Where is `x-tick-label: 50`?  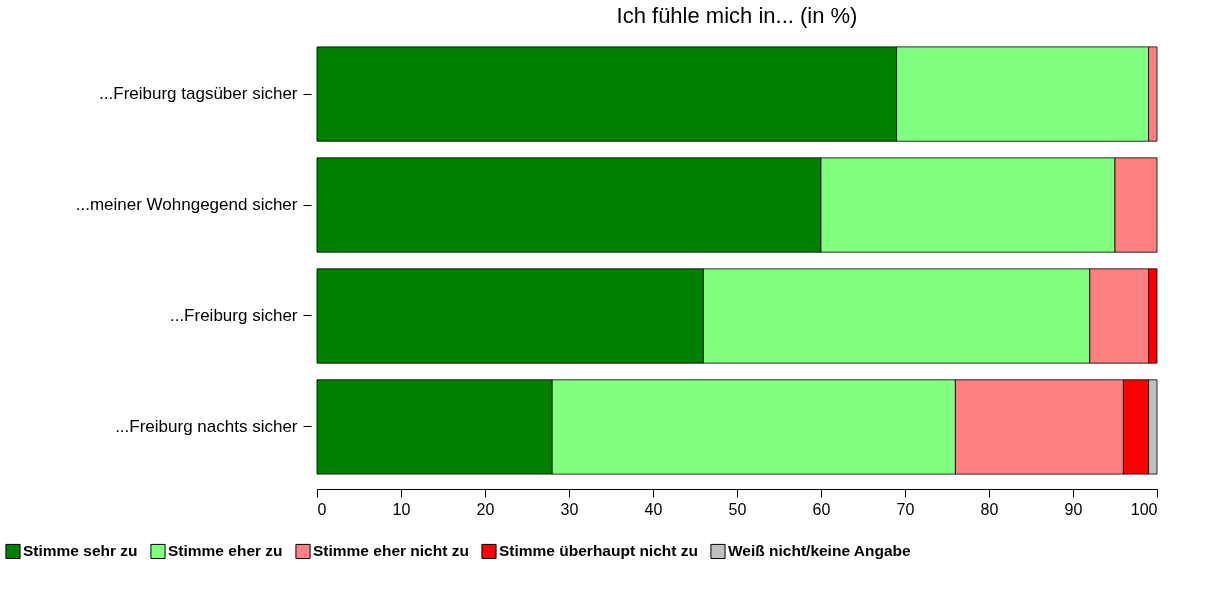 x-tick-label: 50 is located at coordinates (737, 509).